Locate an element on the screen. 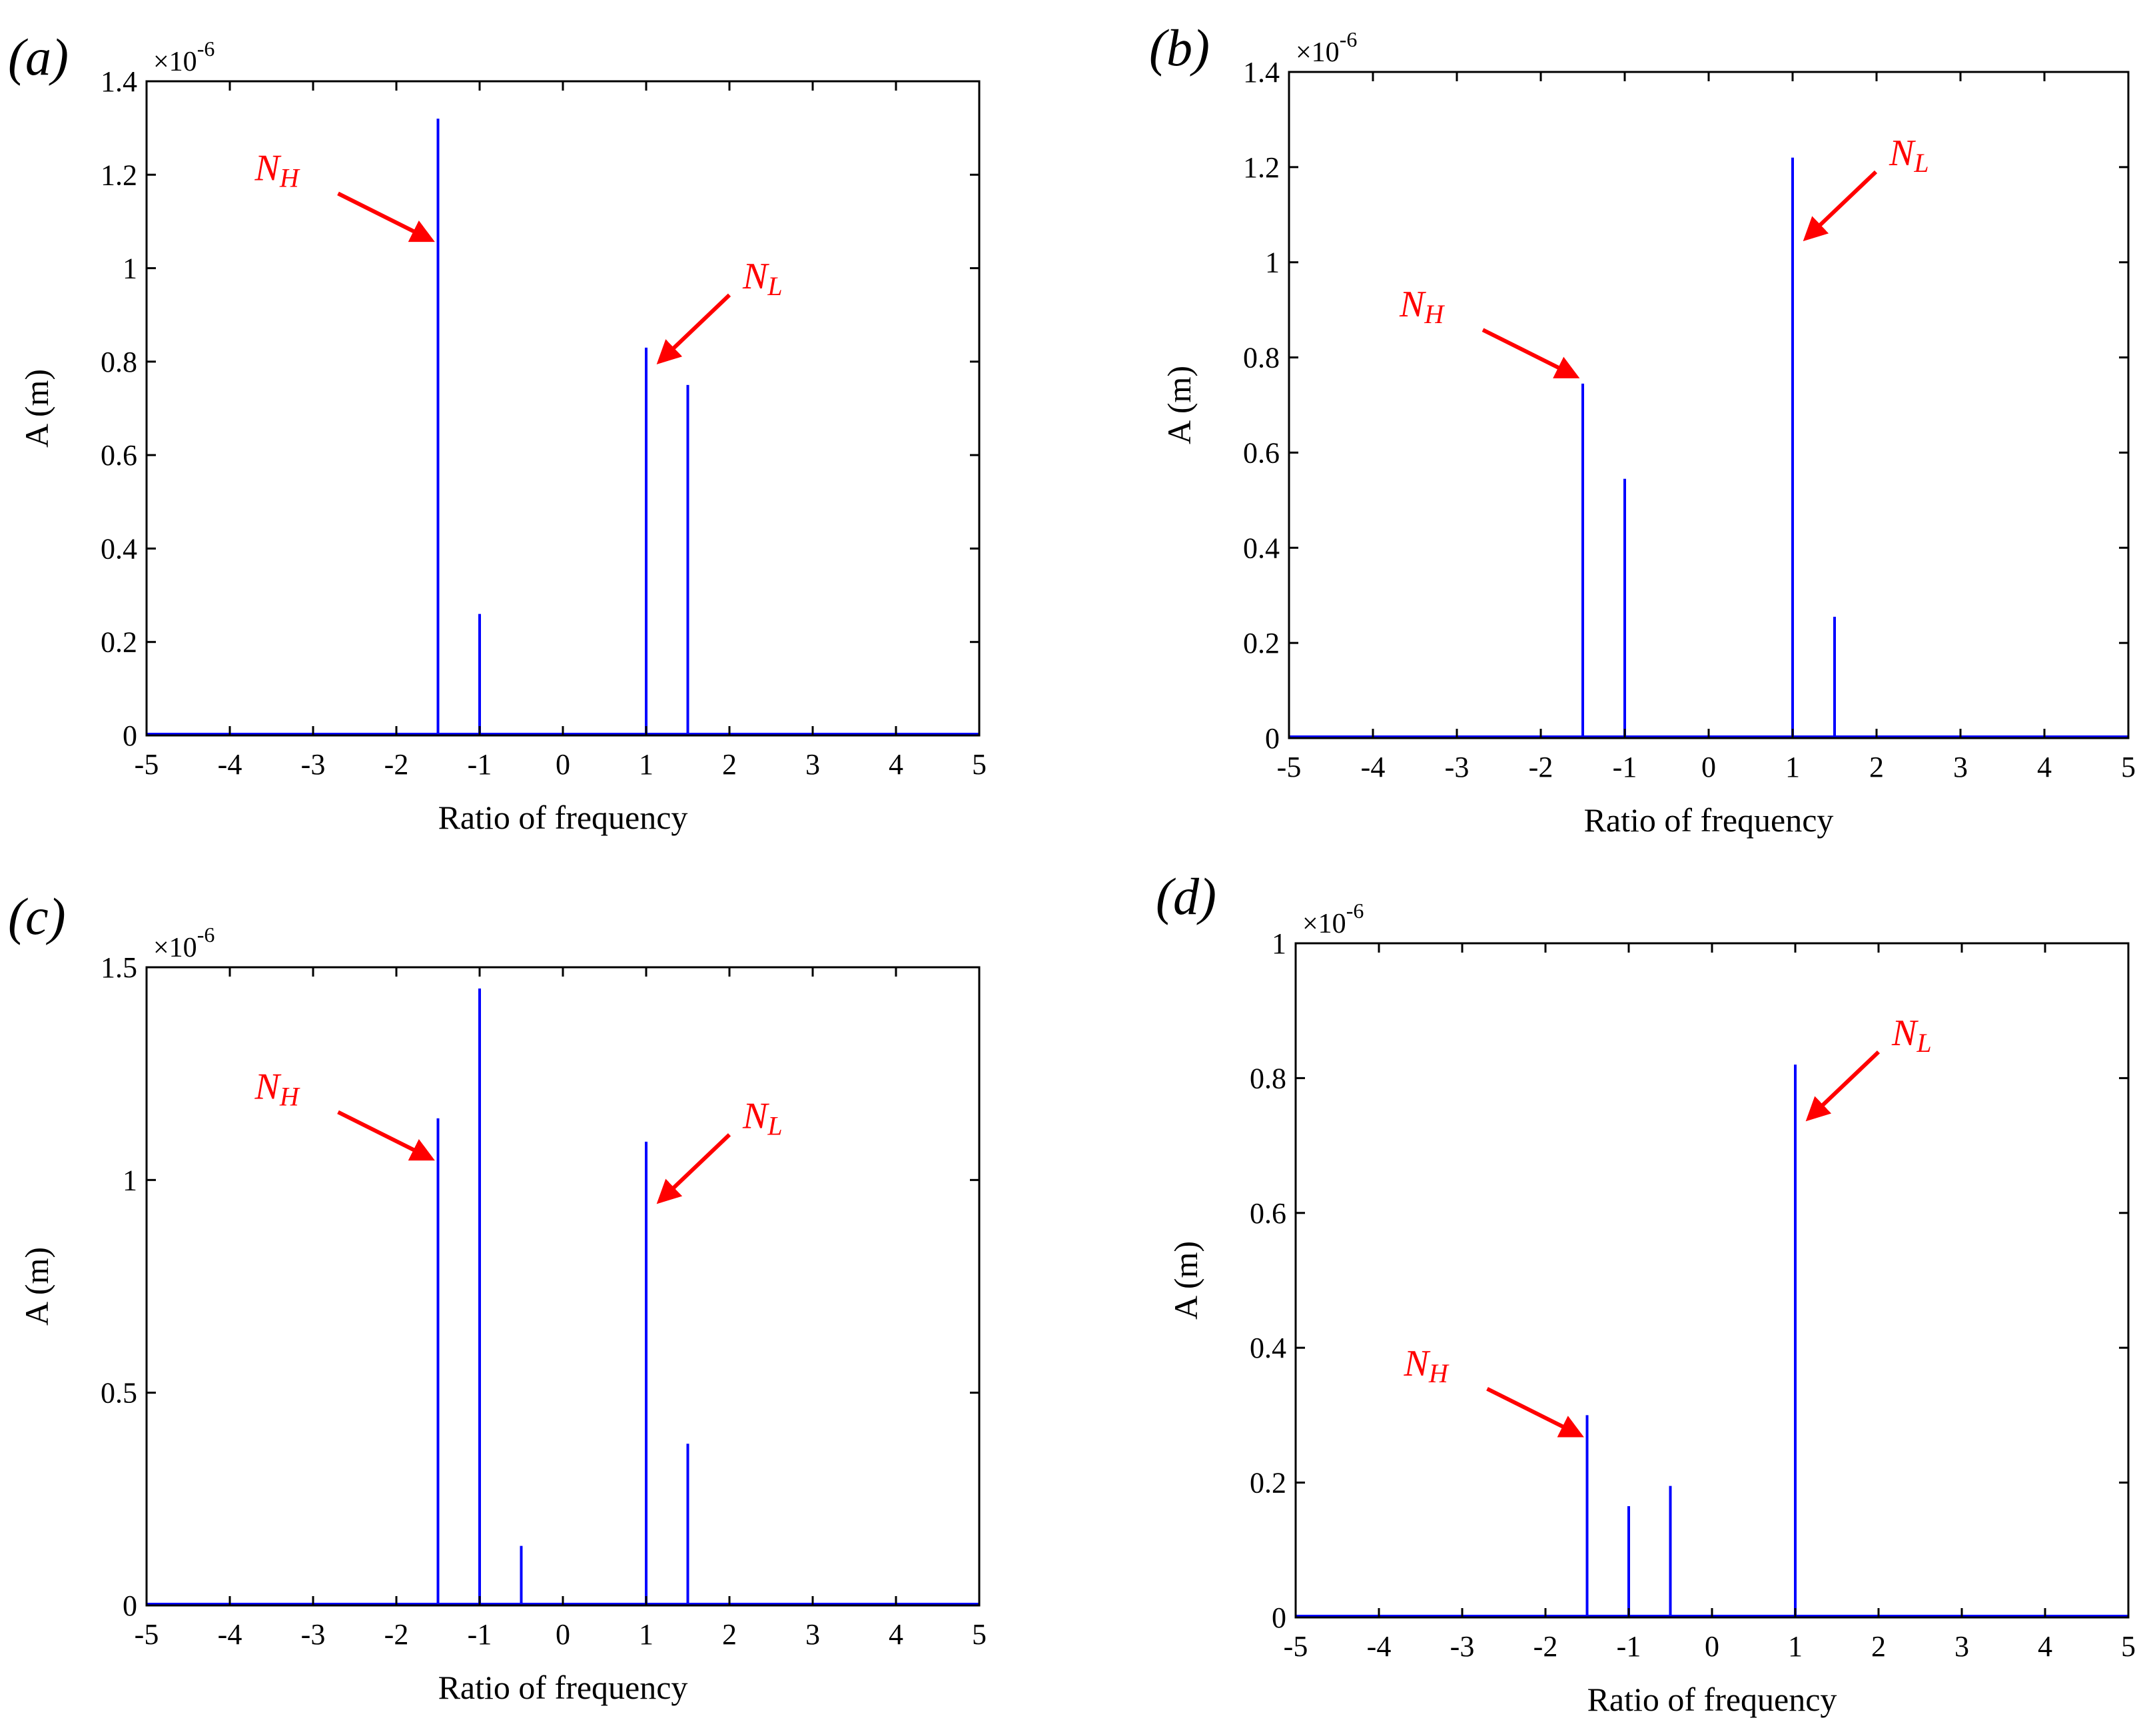  y-tick-label: 0.5 is located at coordinates (119, 1393).